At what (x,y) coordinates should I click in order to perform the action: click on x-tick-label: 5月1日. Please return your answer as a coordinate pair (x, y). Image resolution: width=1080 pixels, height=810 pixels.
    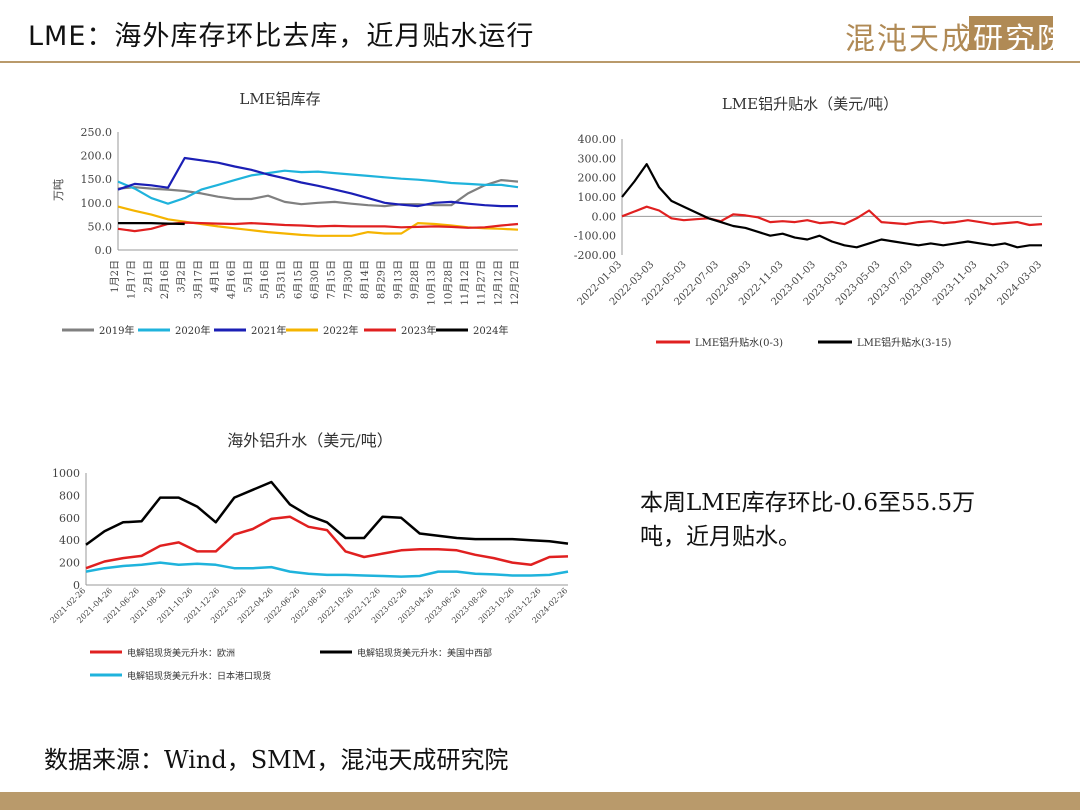
    Looking at the image, I should click on (248, 276).